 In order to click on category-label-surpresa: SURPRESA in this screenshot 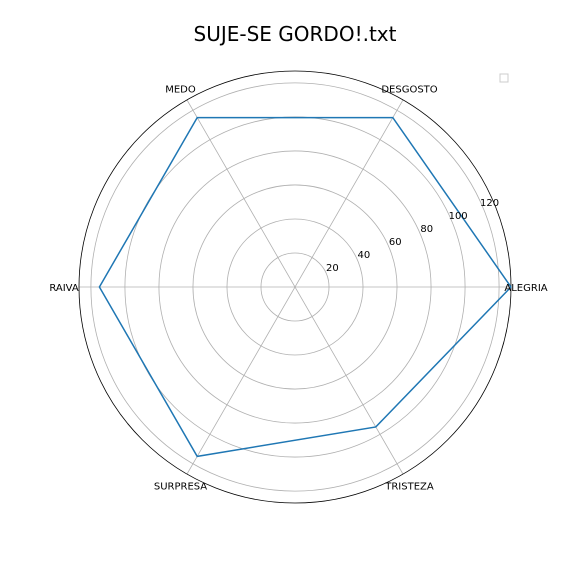, I will do `click(180, 486)`.